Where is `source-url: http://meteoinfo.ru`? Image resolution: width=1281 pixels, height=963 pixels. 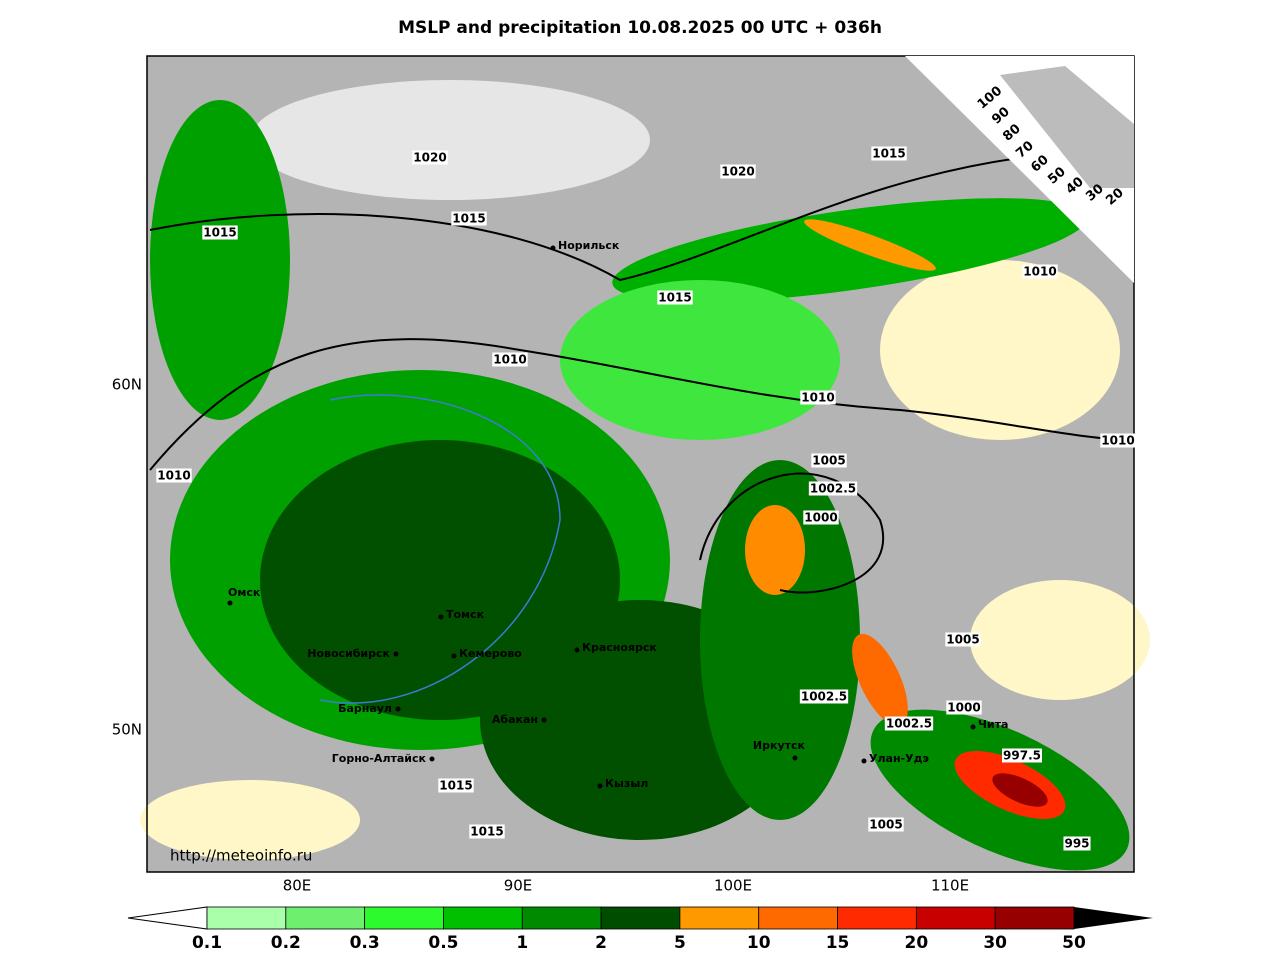
source-url: http://meteoinfo.ru is located at coordinates (241, 856).